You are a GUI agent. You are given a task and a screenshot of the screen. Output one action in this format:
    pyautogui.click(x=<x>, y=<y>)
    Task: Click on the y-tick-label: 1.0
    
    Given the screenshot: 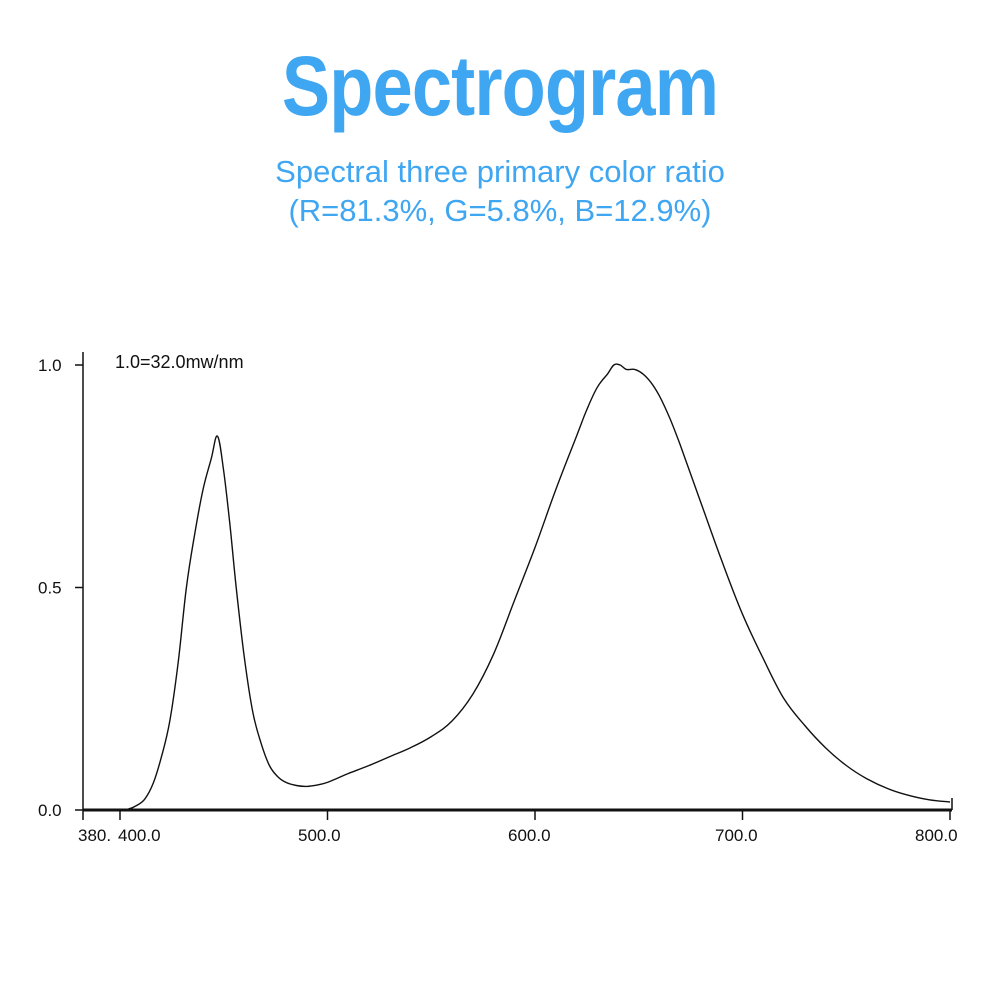 What is the action you would take?
    pyautogui.click(x=50, y=365)
    